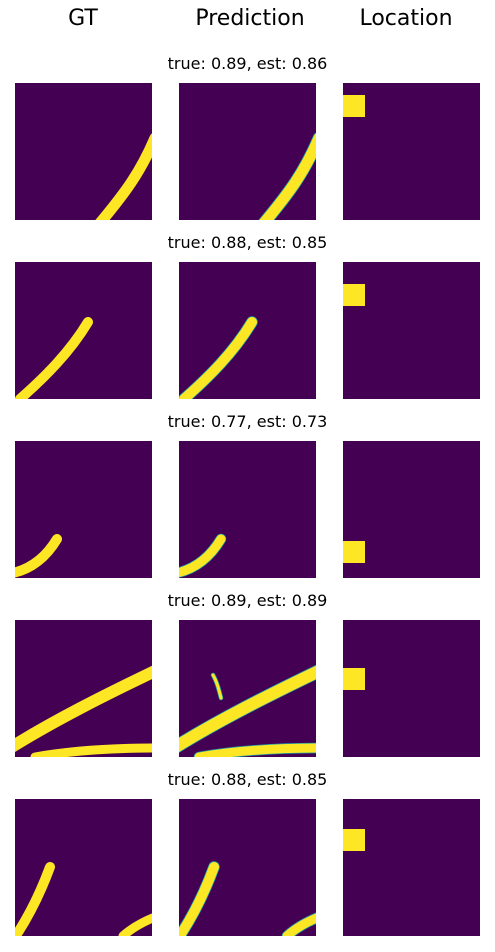  I want to click on column-header-gt: GT, so click(83, 18).